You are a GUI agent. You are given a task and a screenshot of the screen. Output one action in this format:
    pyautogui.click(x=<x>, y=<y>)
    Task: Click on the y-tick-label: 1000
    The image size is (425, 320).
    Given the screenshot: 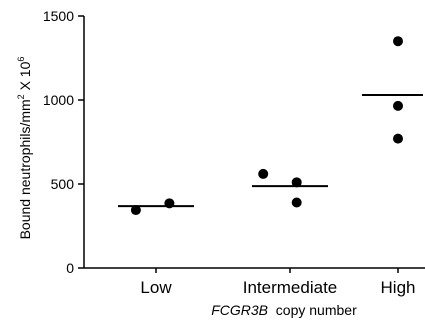 What is the action you would take?
    pyautogui.click(x=58, y=100)
    